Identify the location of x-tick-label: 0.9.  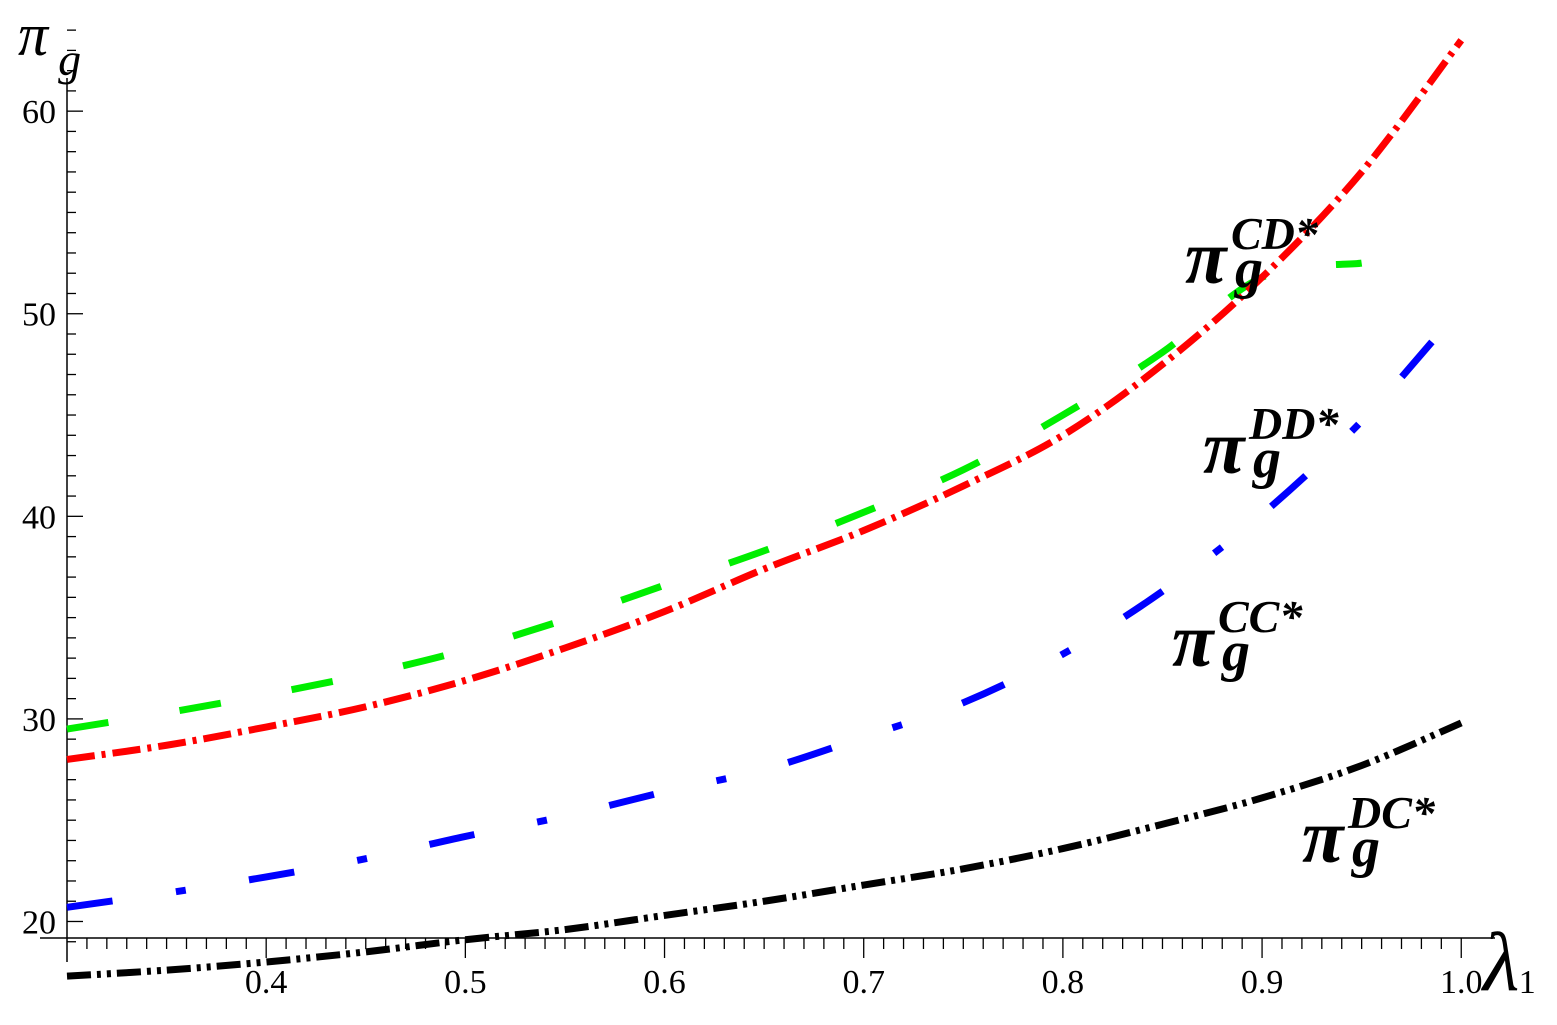
(1262, 982).